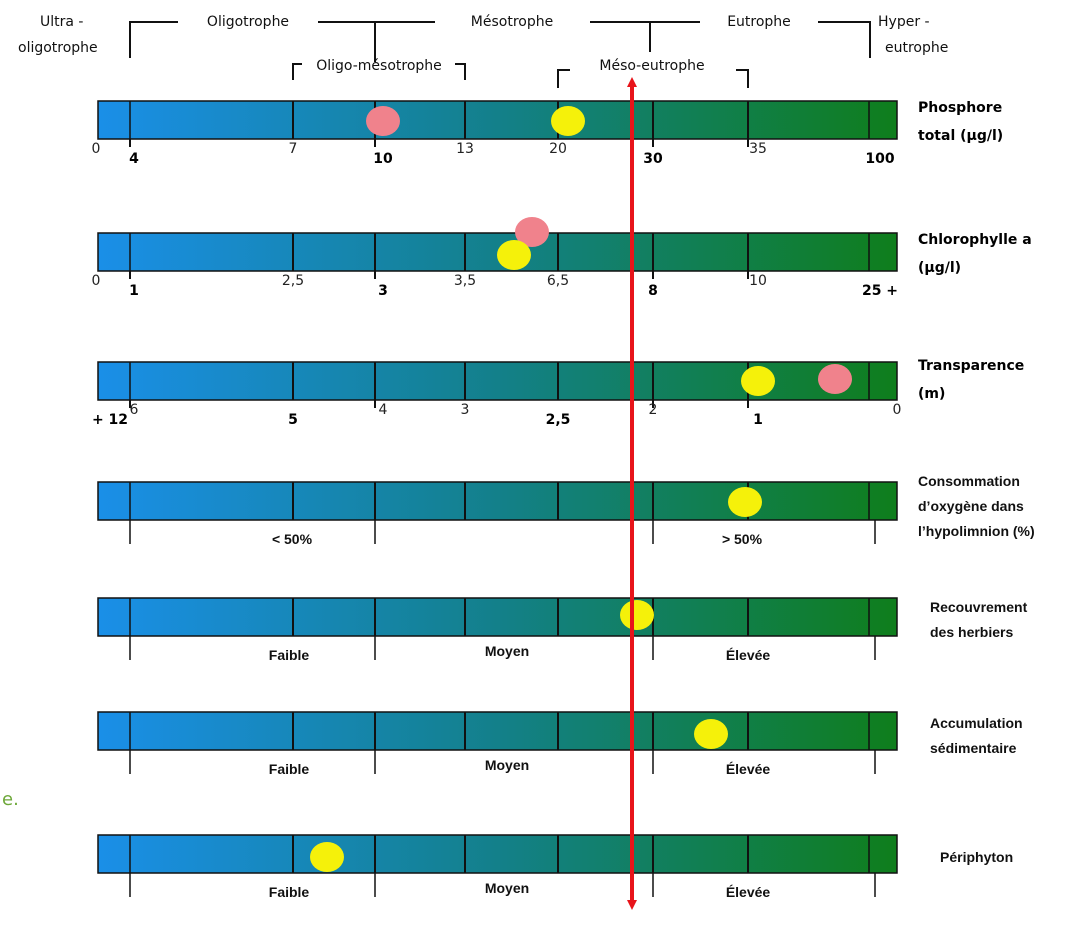 Image resolution: width=1071 pixels, height=934 pixels. What do you see at coordinates (653, 410) in the screenshot?
I see `scale-tick-label: 2` at bounding box center [653, 410].